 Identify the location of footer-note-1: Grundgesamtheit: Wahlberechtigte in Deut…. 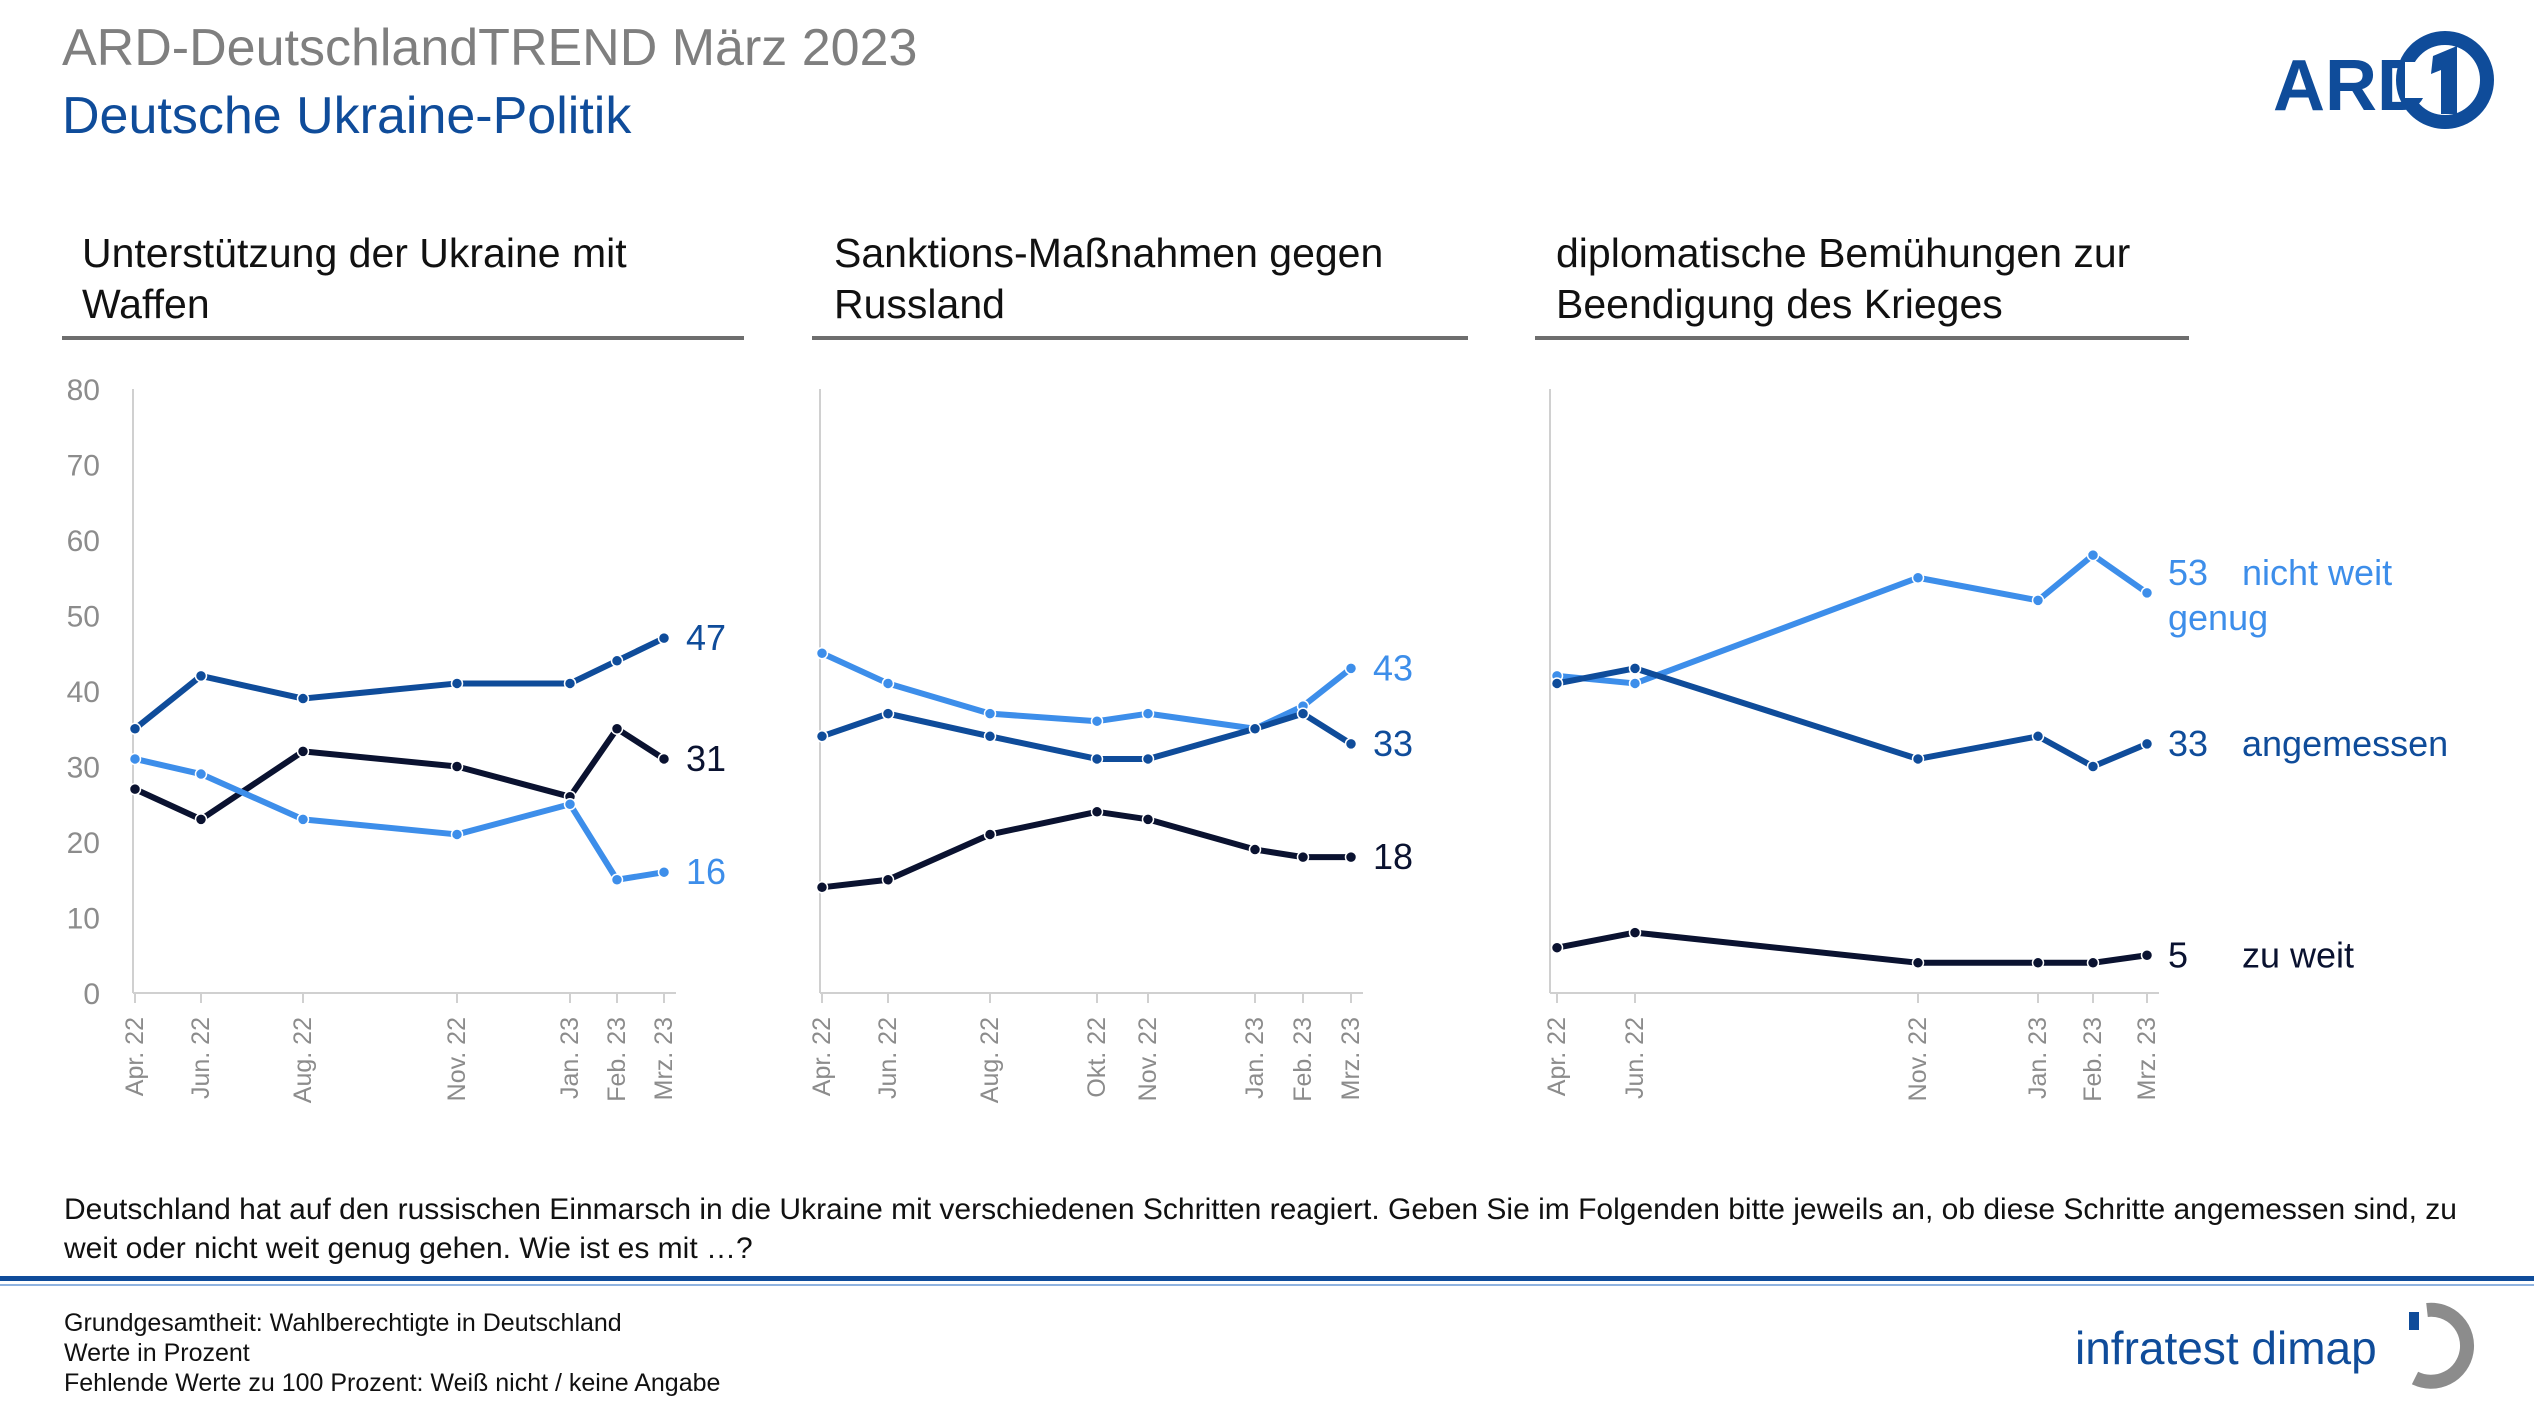
(343, 1323).